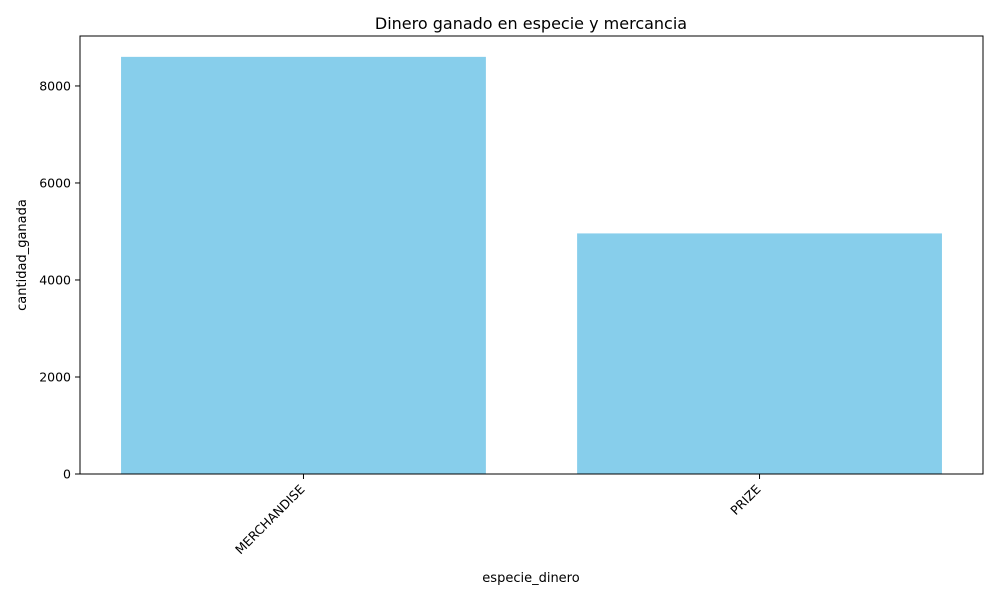 The height and width of the screenshot is (600, 1000). I want to click on chart-title: Dinero ganado en especie y mercancia, so click(531, 23).